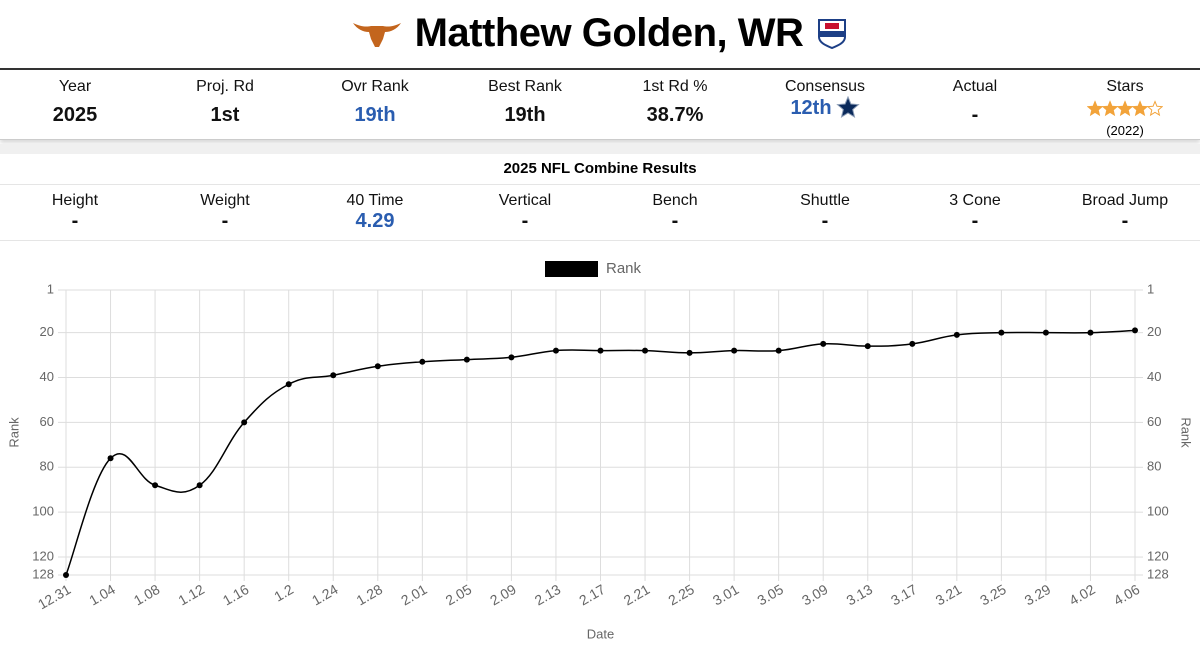  What do you see at coordinates (815, 595) in the screenshot?
I see `x-tick-label: 3.09` at bounding box center [815, 595].